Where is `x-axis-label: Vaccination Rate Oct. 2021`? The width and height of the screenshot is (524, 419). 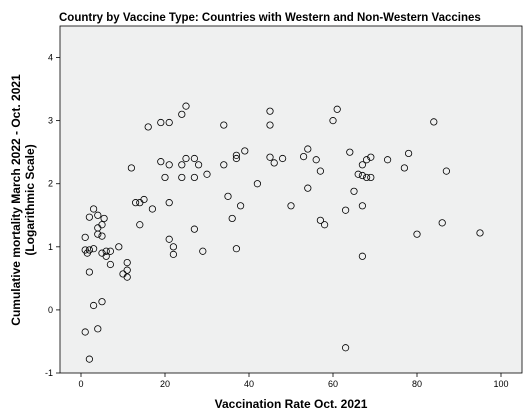
x-axis-label: Vaccination Rate Oct. 2021 is located at coordinates (291, 404).